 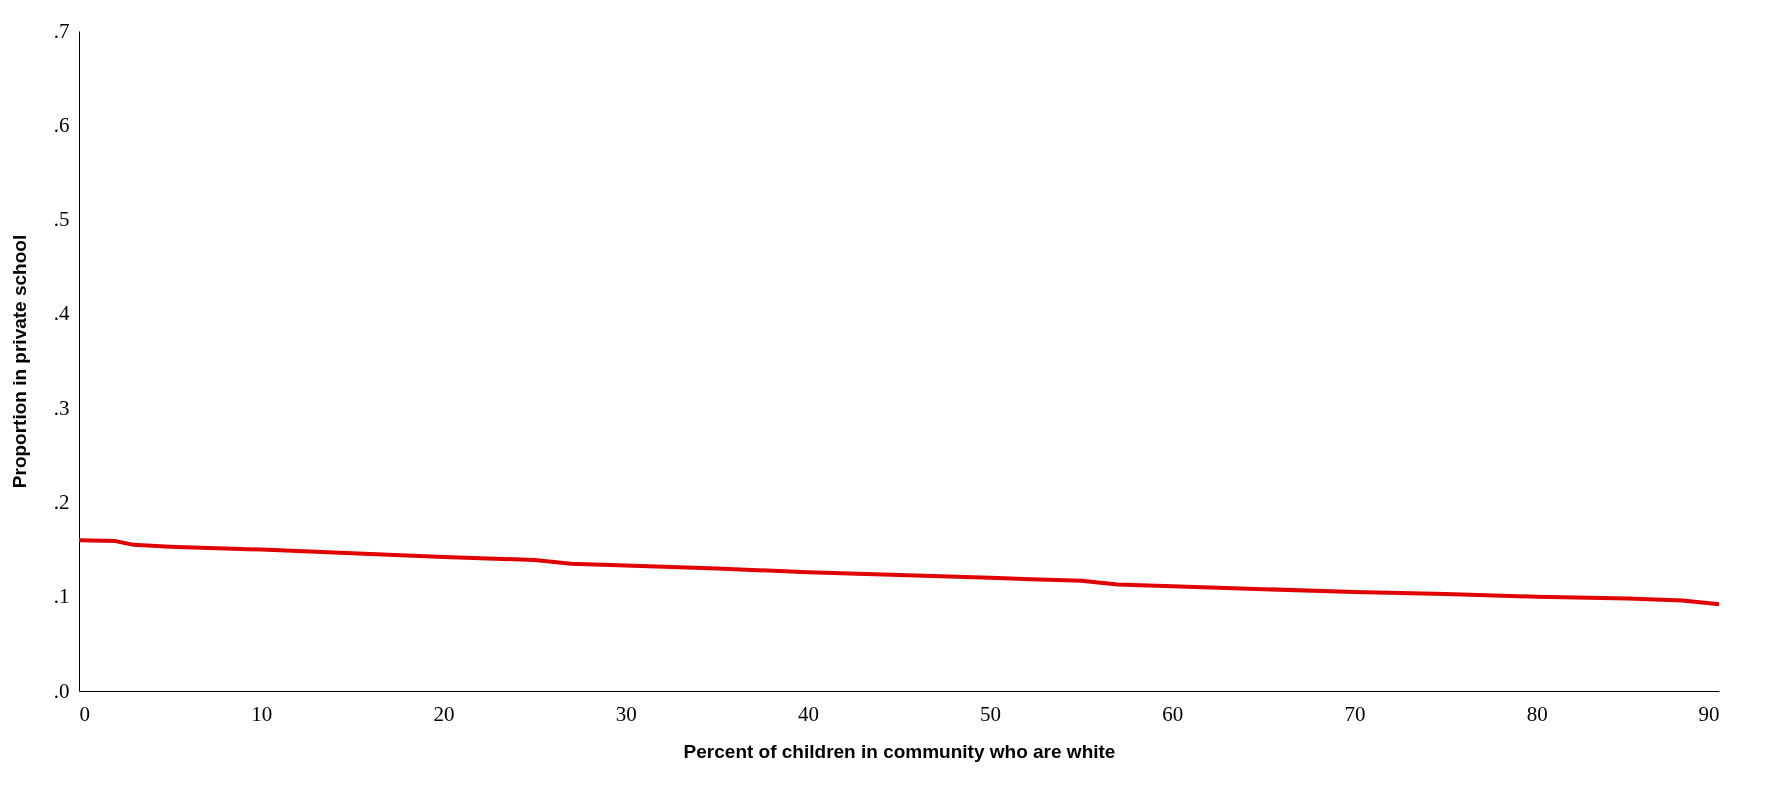 I want to click on y-tick-label: .5, so click(x=61, y=219).